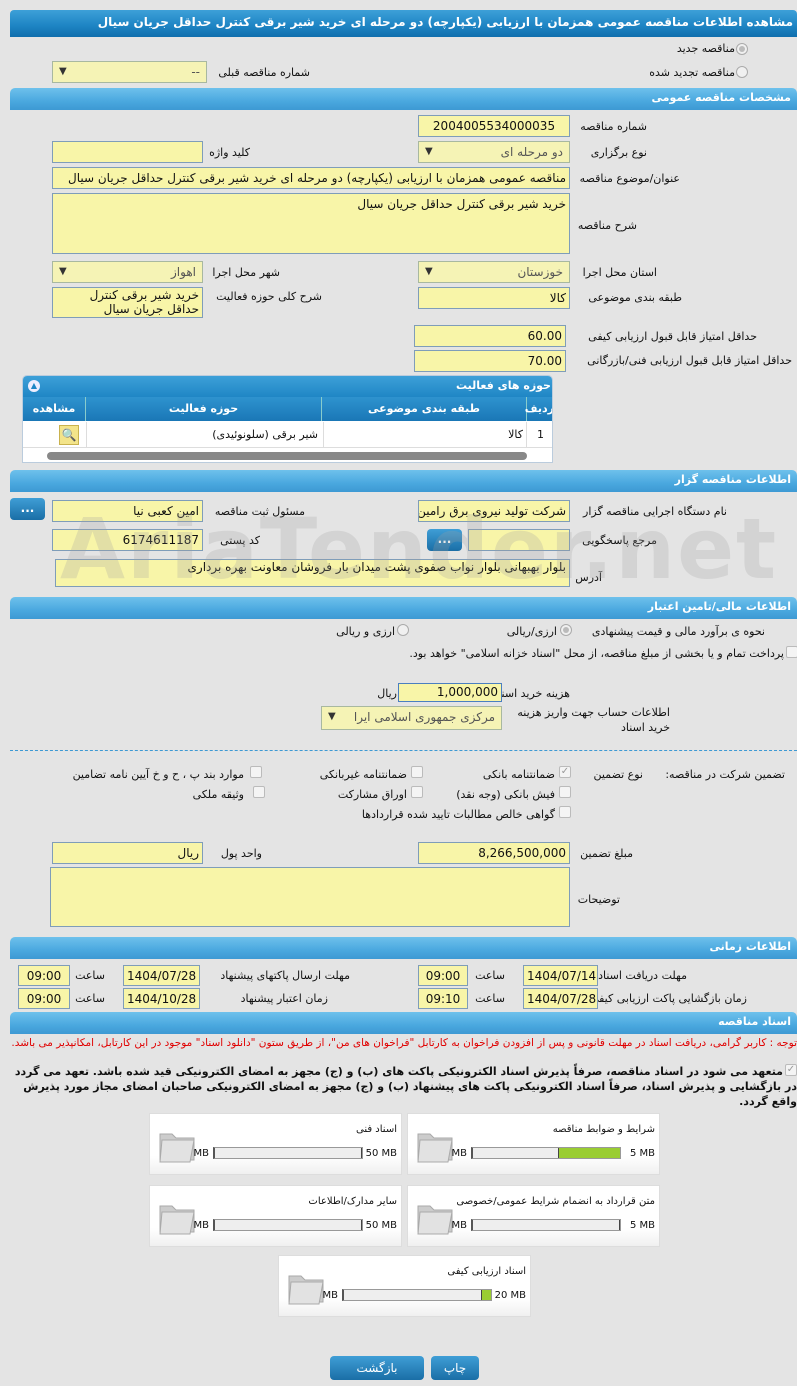 This screenshot has height=1386, width=797. What do you see at coordinates (560, 998) in the screenshot?
I see `opening-date: 1404/07/28` at bounding box center [560, 998].